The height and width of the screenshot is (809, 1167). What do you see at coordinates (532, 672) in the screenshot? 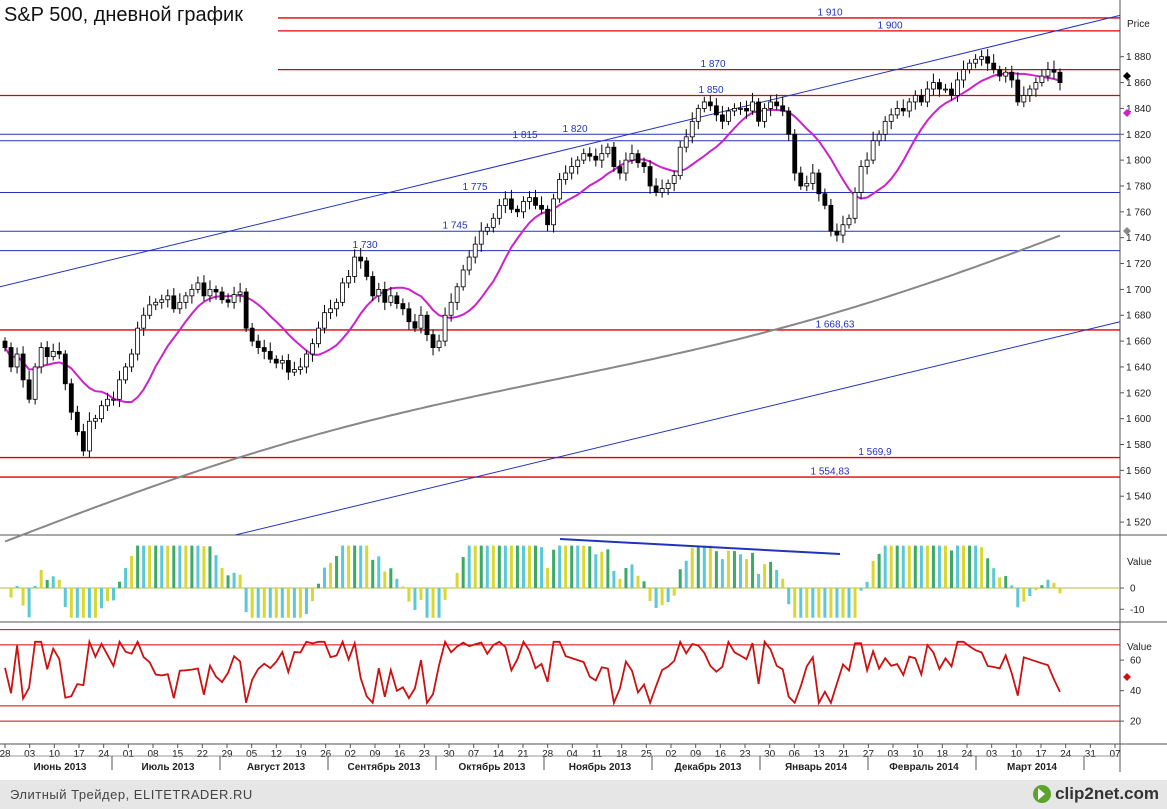
I see `rsi-line` at bounding box center [532, 672].